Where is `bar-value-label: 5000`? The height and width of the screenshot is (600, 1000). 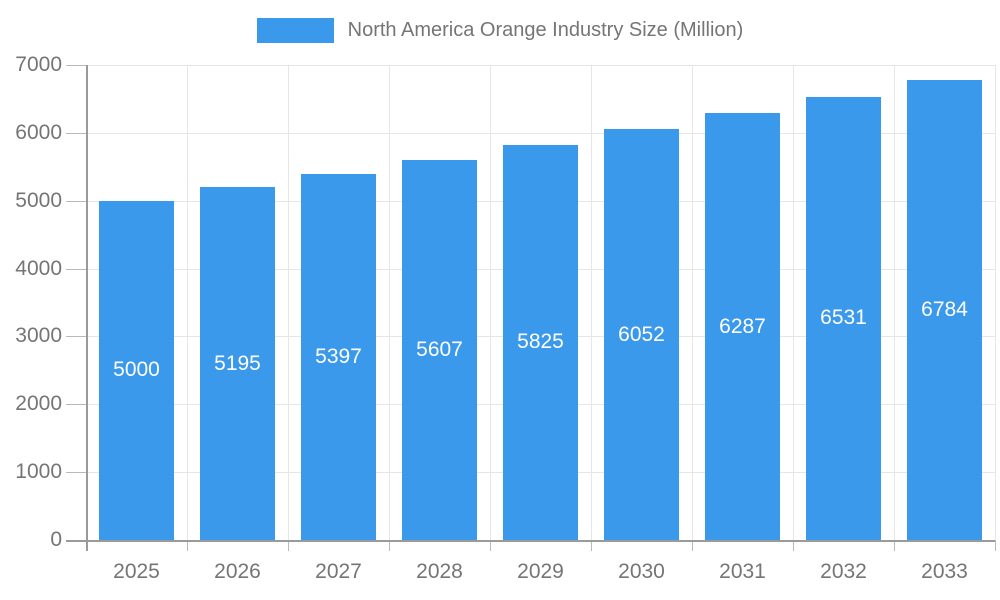 bar-value-label: 5000 is located at coordinates (136, 370).